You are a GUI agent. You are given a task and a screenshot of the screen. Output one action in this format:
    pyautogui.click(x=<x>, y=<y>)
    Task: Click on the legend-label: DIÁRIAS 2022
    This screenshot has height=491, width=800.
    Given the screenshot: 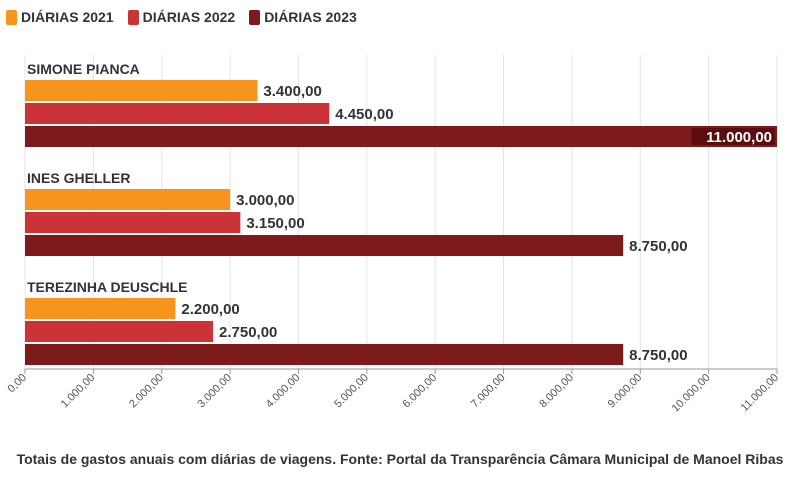 What is the action you would take?
    pyautogui.click(x=189, y=17)
    